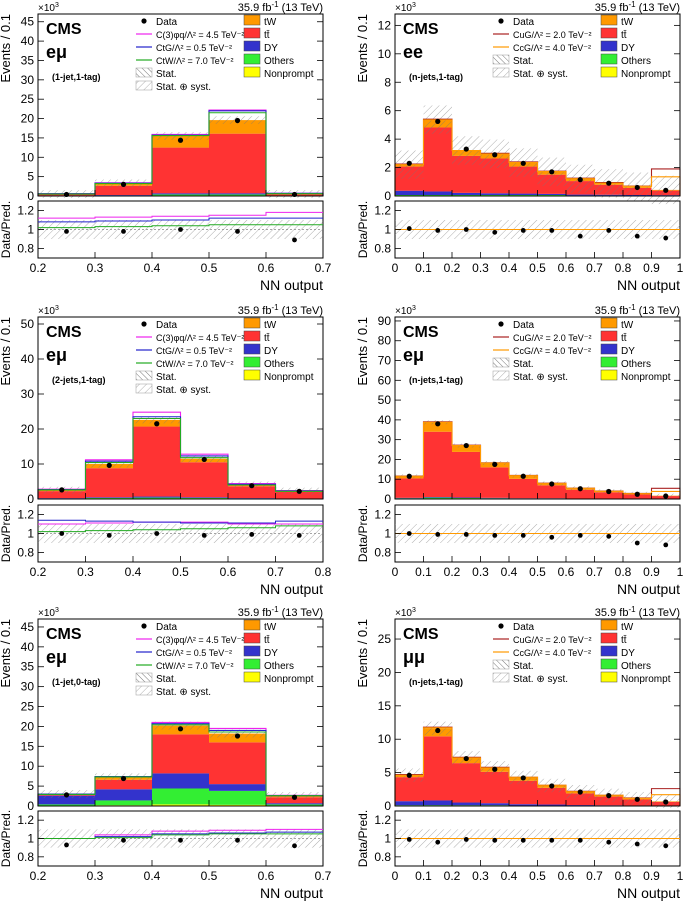 The image size is (685, 907). Describe the element at coordinates (385, 361) in the screenshot. I see `y-tick-label: 70` at that location.